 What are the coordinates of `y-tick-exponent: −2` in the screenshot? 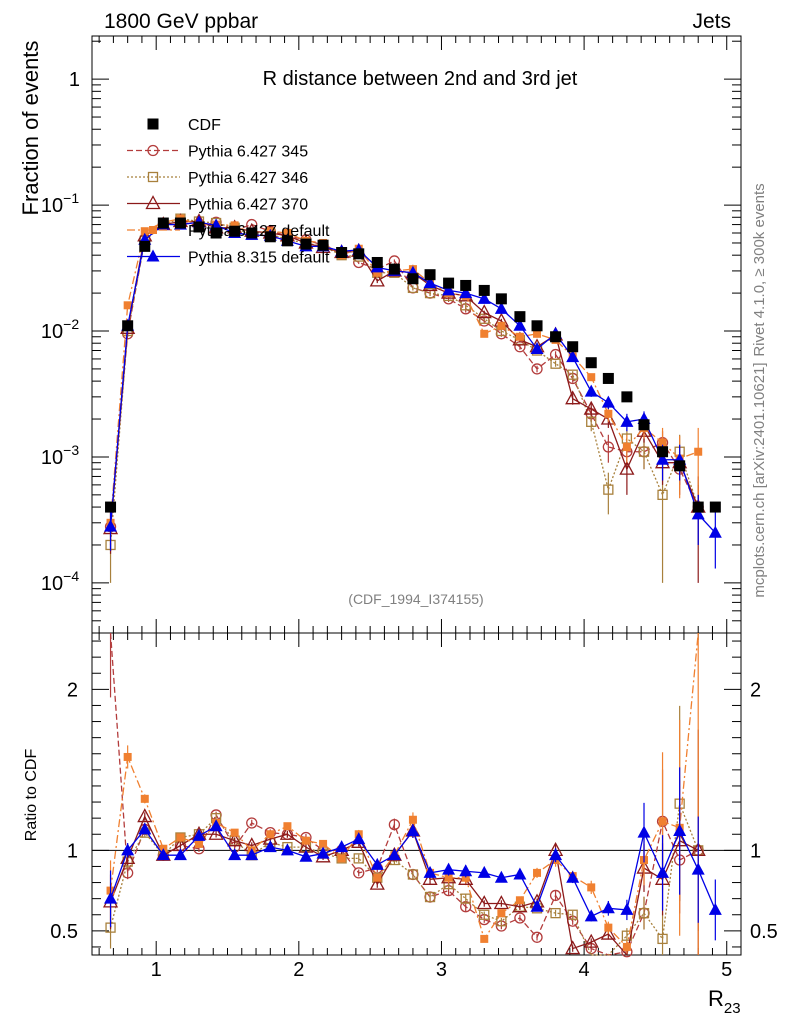 It's located at (71, 324).